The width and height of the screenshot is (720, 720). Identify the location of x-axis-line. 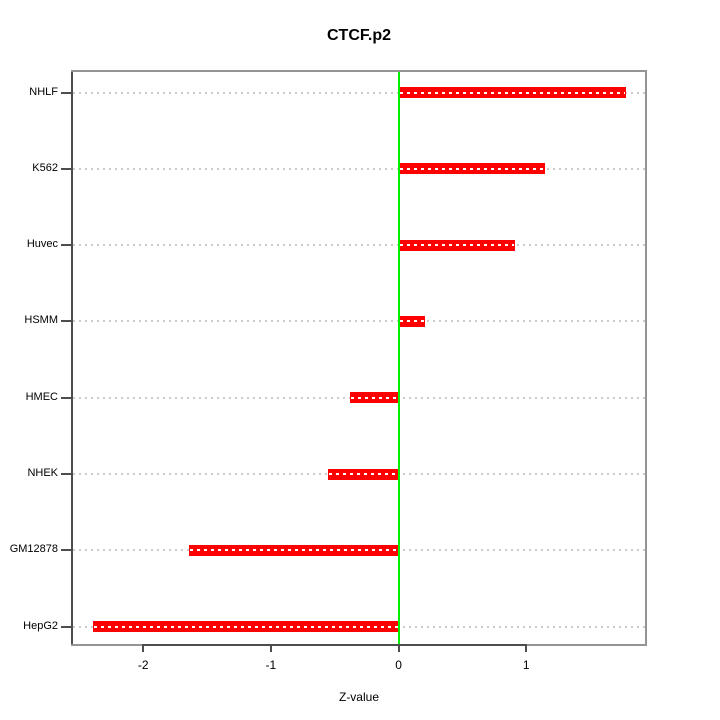
(335, 645).